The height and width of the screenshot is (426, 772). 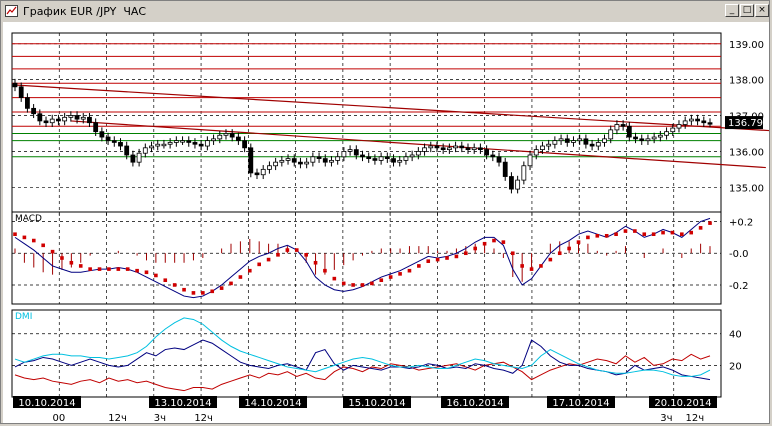 I want to click on minimize-button: _, so click(x=732, y=10).